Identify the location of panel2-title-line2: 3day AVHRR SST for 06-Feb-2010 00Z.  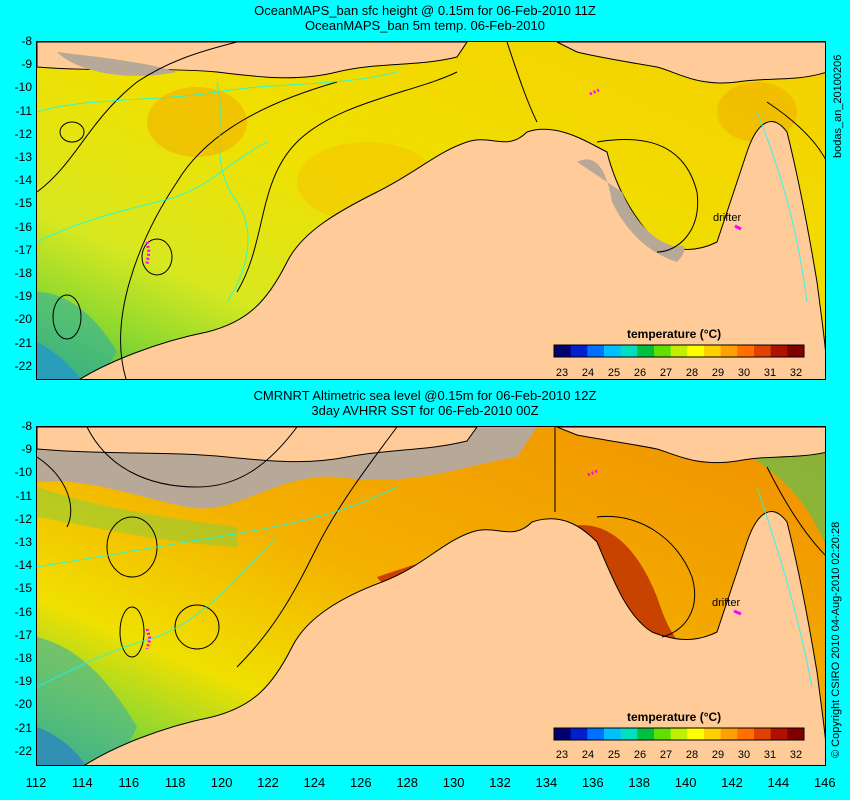
(425, 410).